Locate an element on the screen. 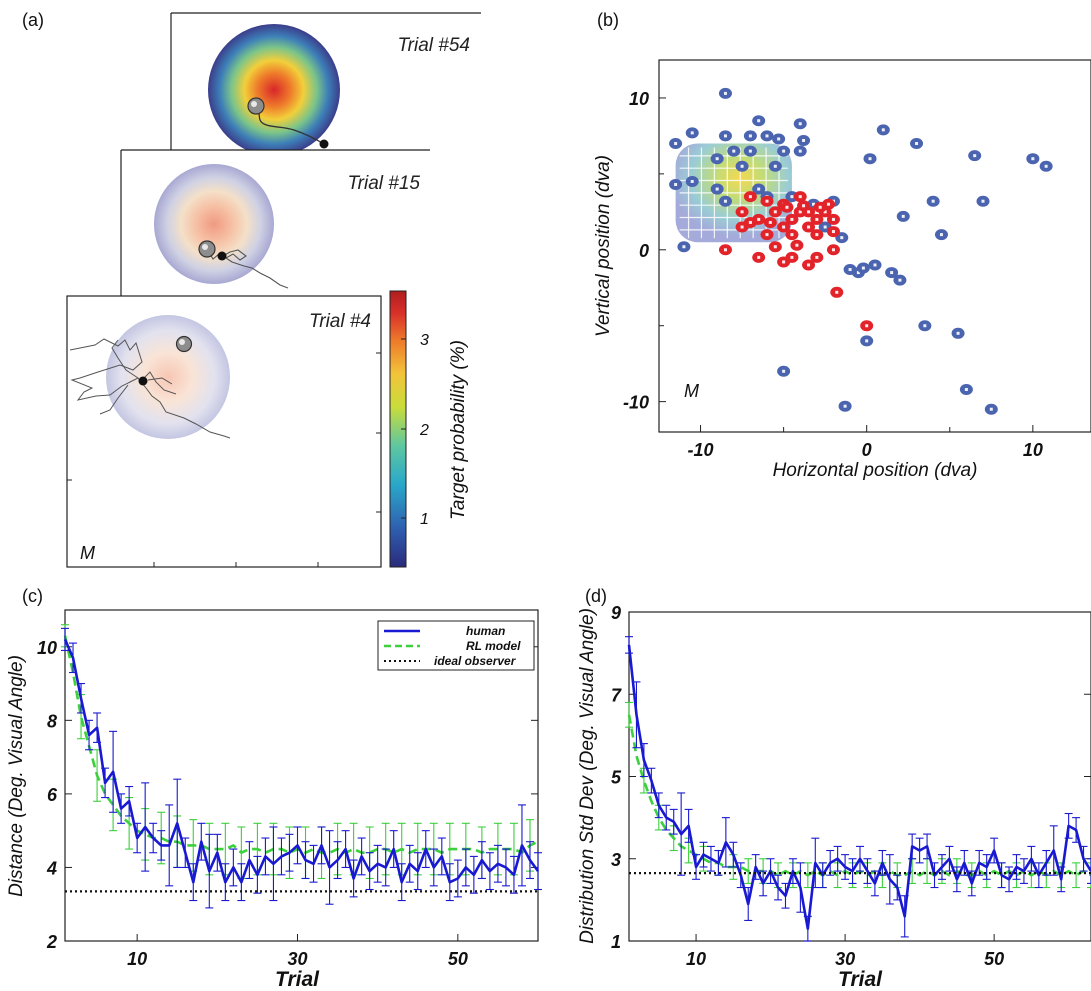 The width and height of the screenshot is (1091, 991). legend-ideal-label: ideal observer is located at coordinates (475, 661).